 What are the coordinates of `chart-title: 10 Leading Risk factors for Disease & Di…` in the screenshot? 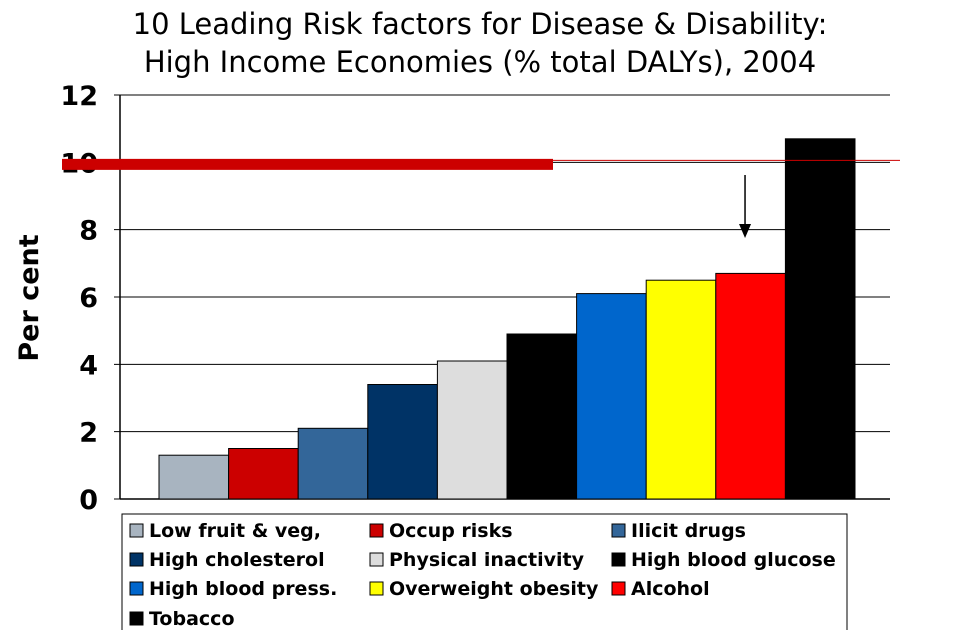 It's located at (480, 24).